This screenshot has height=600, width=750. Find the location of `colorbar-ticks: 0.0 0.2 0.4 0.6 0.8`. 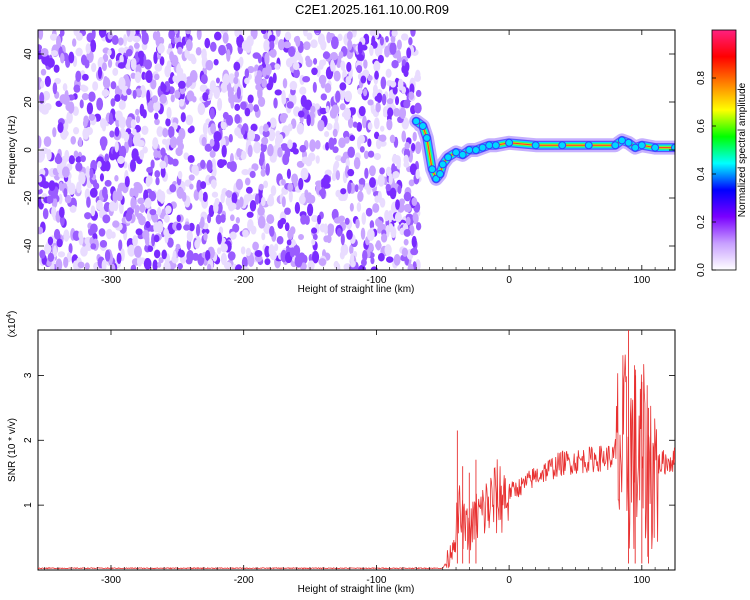

colorbar-ticks: 0.0 0.2 0.4 0.6 0.8 is located at coordinates (706, 174).